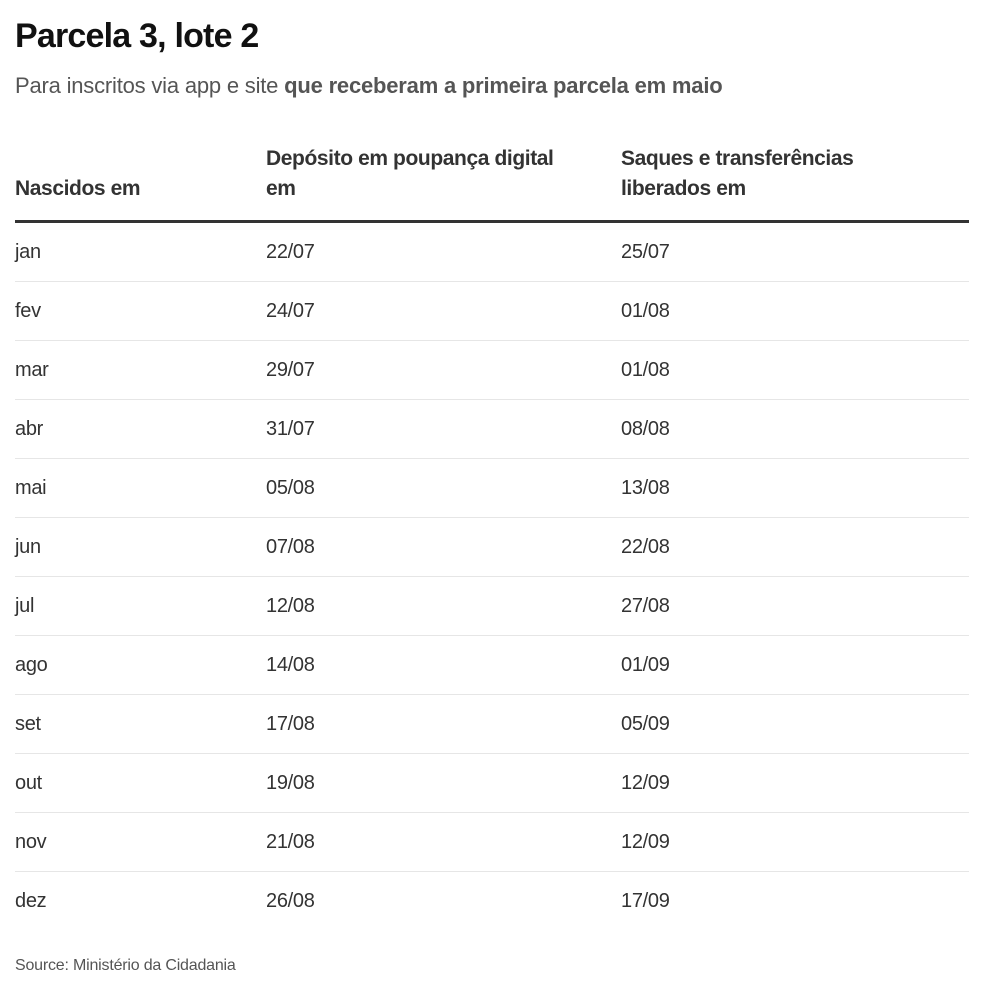 The height and width of the screenshot is (996, 984). I want to click on deposit-date-cell: 14/08, so click(290, 665).